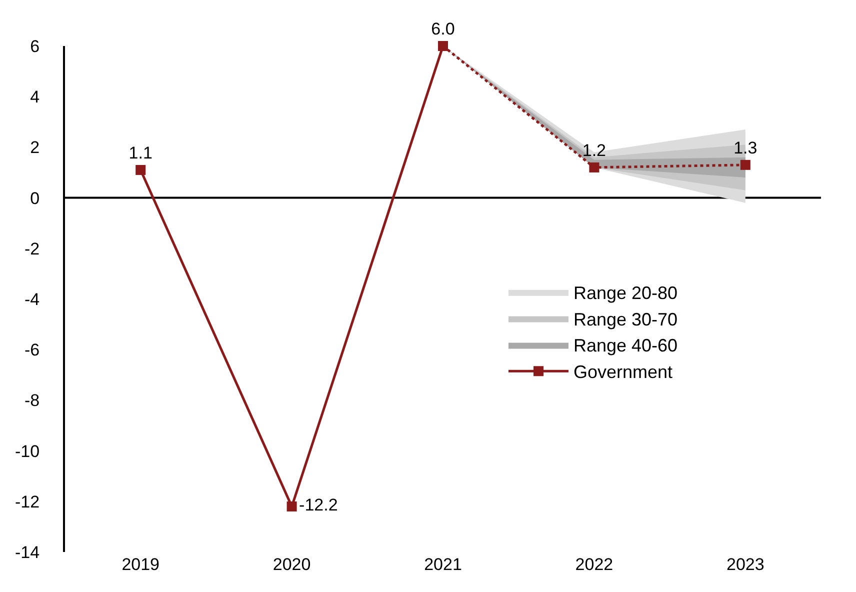  What do you see at coordinates (32, 350) in the screenshot?
I see `y-tick-label: -6` at bounding box center [32, 350].